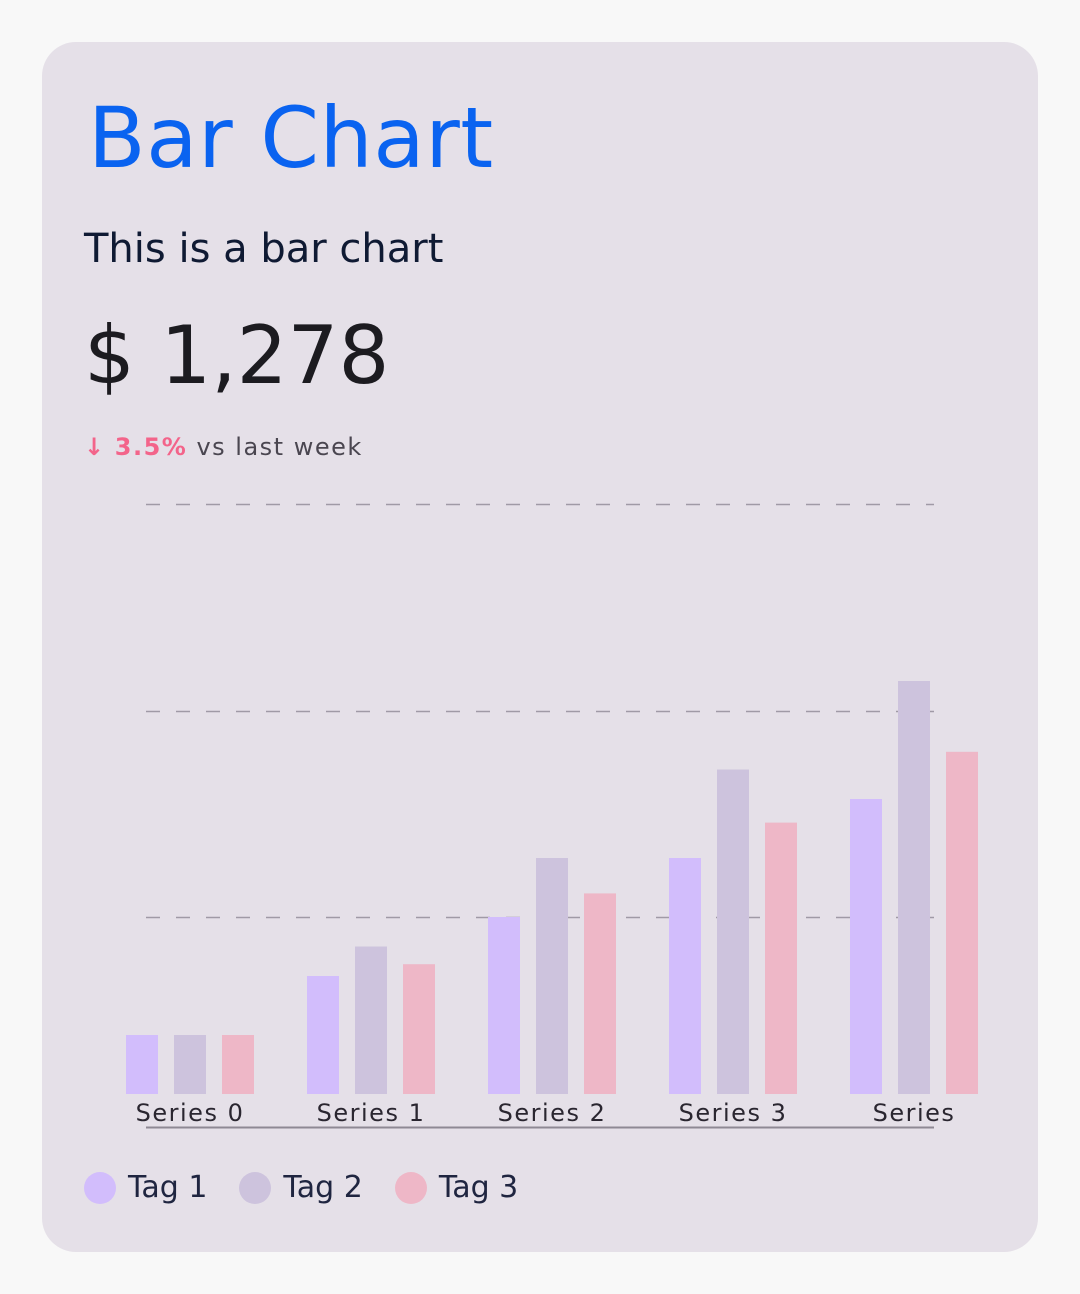 The height and width of the screenshot is (1294, 1080). Describe the element at coordinates (291, 138) in the screenshot. I see `chart-title: Bar Chart` at that location.